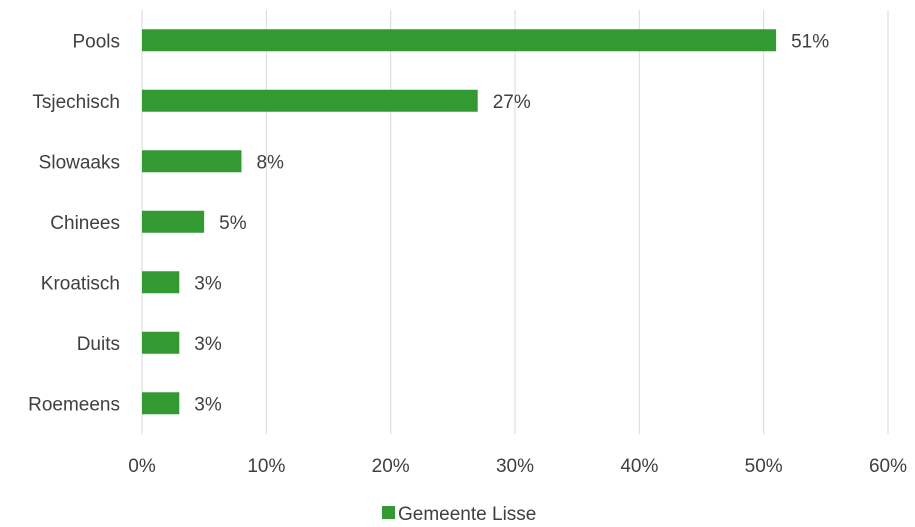 Image resolution: width=915 pixels, height=527 pixels. What do you see at coordinates (96, 41) in the screenshot?
I see `category-label: Pools` at bounding box center [96, 41].